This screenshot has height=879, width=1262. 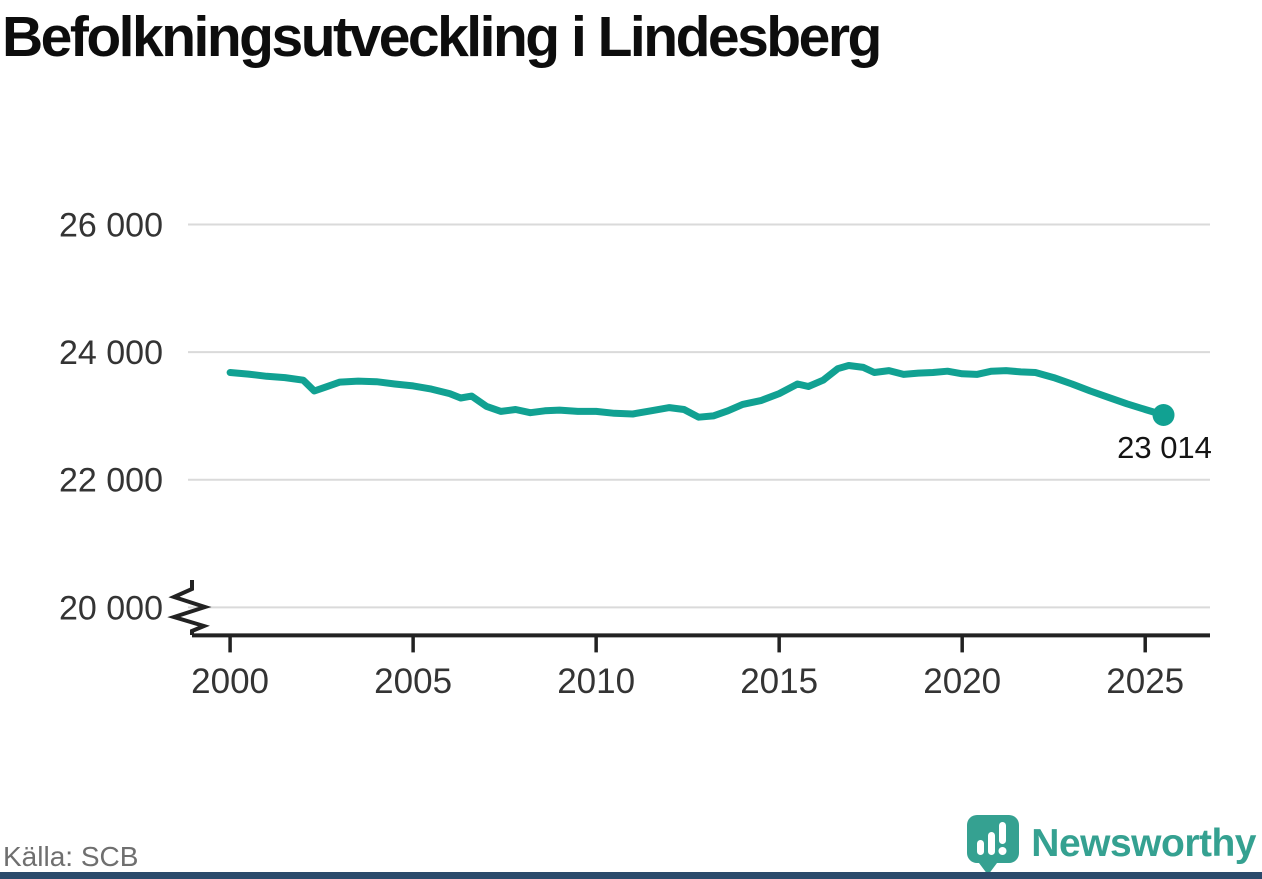 I want to click on y-tick-label: 20 000, so click(x=111, y=608).